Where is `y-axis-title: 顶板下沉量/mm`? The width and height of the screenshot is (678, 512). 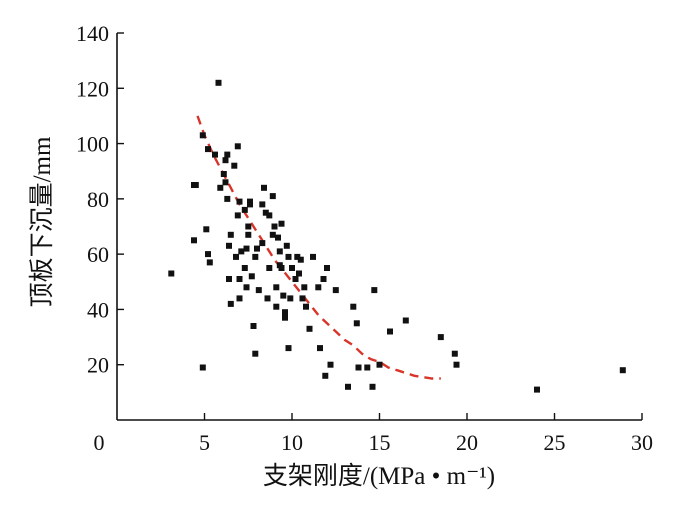 y-axis-title: 顶板下沉量/mm is located at coordinates (42, 221).